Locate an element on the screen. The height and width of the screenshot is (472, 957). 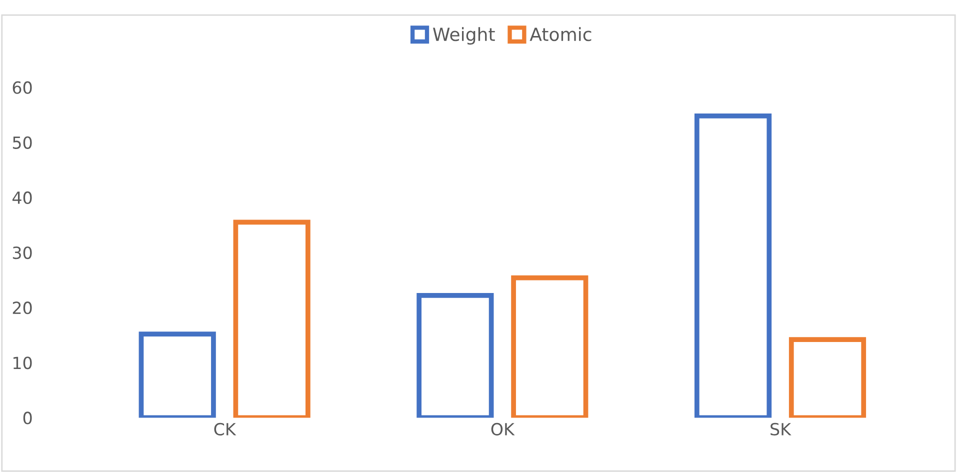
legend-label: Atomic is located at coordinates (561, 34).